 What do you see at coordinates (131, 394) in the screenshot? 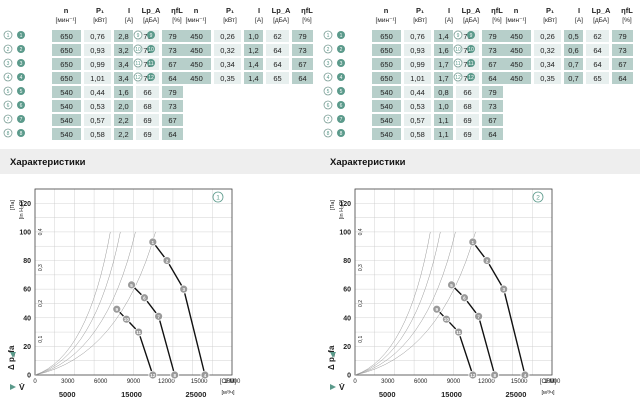
I see `x-tick-m3h-label: 15000` at bounding box center [131, 394].